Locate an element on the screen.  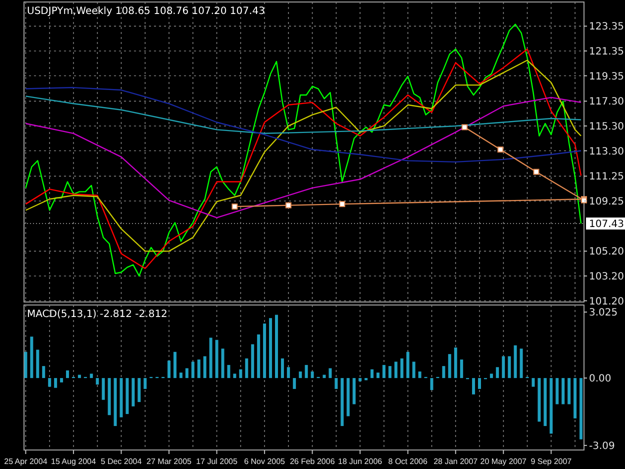
x-tick-label: 20 May 2007 is located at coordinates (504, 461).